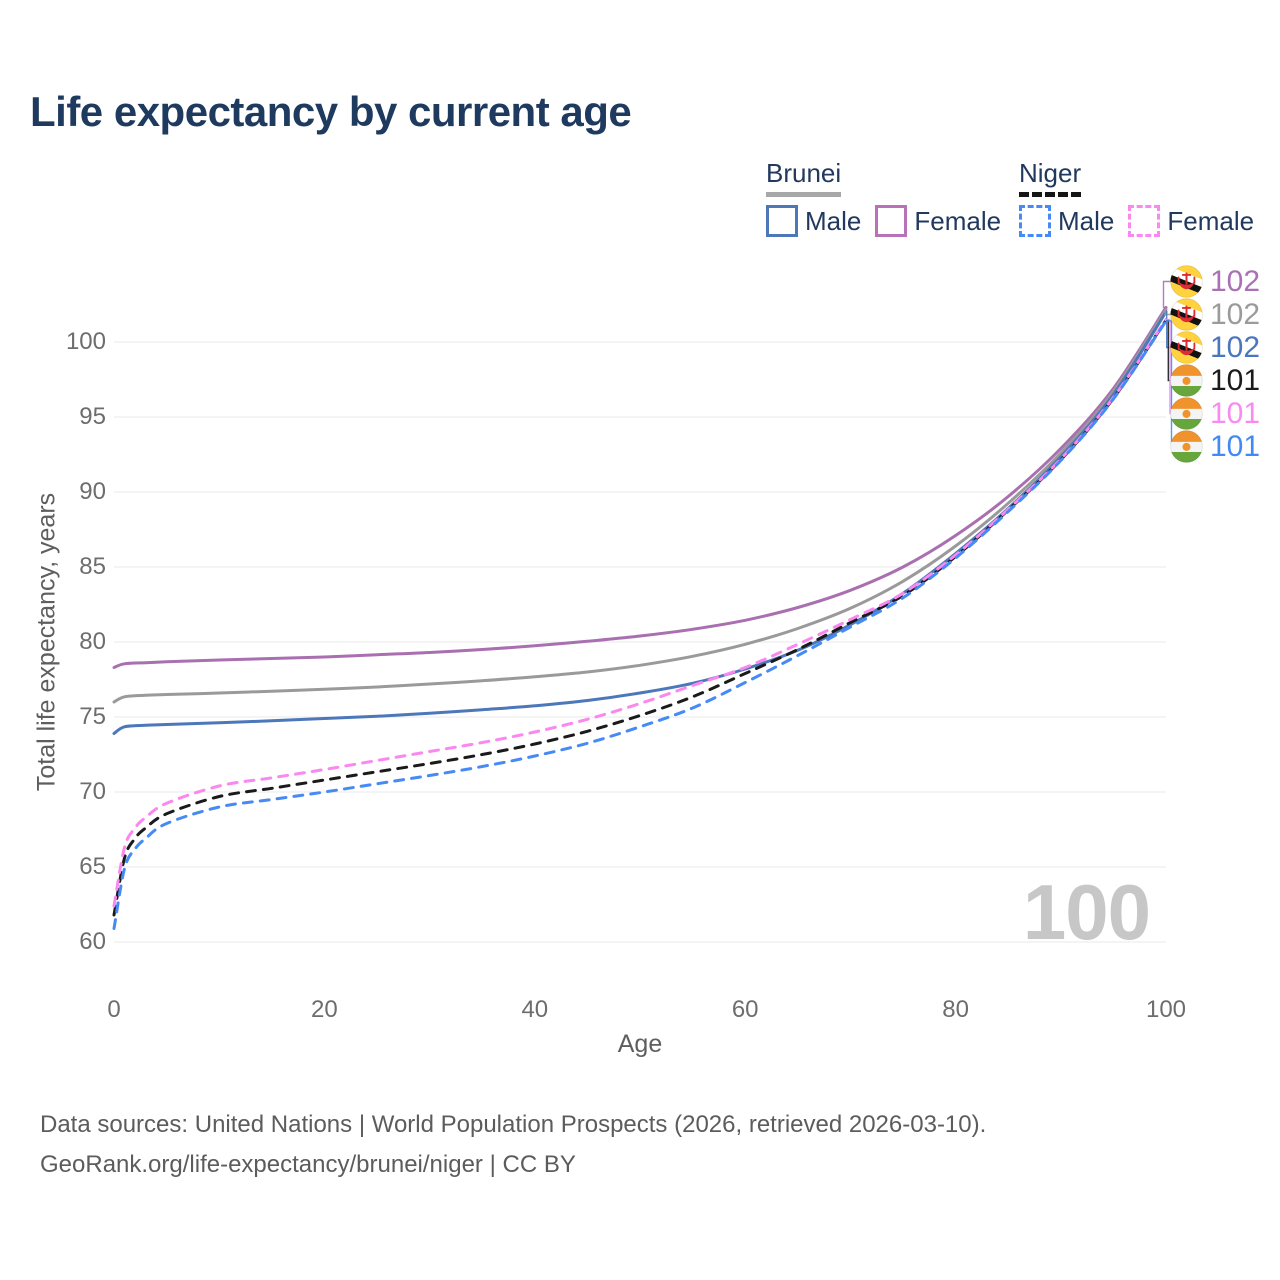 The width and height of the screenshot is (1280, 1280). Describe the element at coordinates (324, 1009) in the screenshot. I see `x-tick-label-20: 20` at that location.